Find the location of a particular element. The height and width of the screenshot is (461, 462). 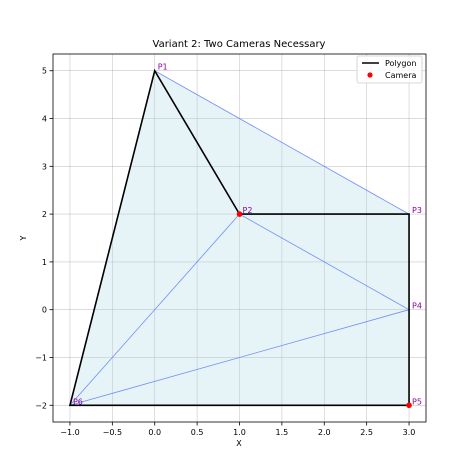

point-label: P1 is located at coordinates (163, 67).